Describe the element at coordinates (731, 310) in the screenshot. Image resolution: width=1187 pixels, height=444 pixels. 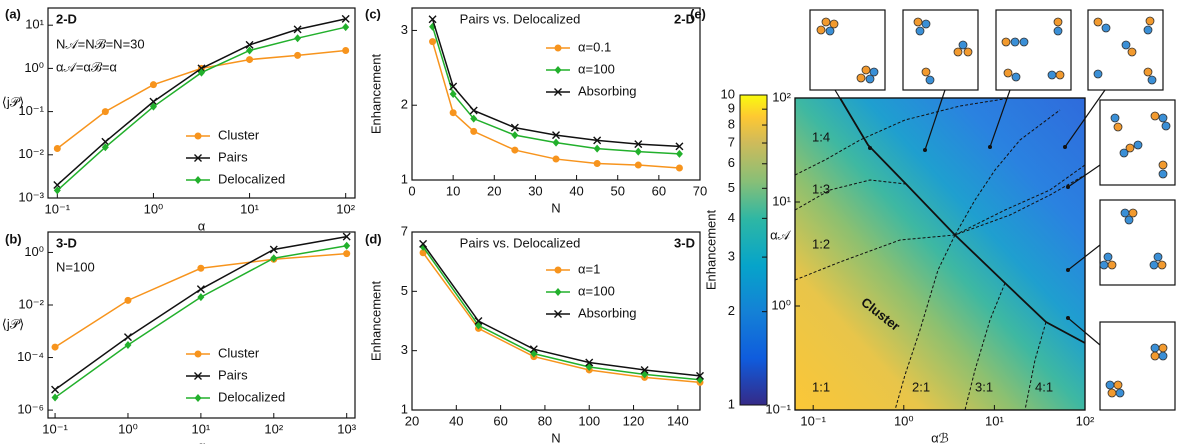
I see `colorbar-tick-label: 2` at that location.